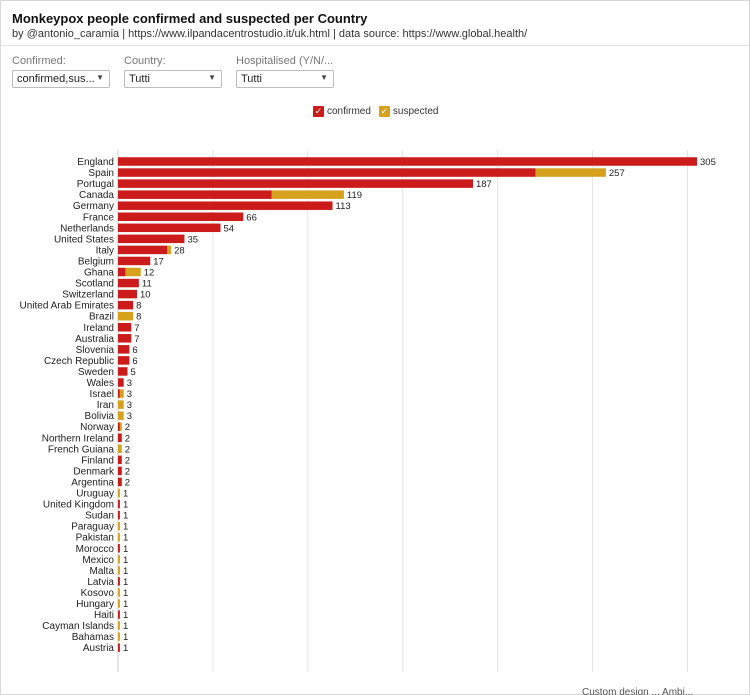 This screenshot has width=750, height=695. I want to click on data-label: 11, so click(147, 284).